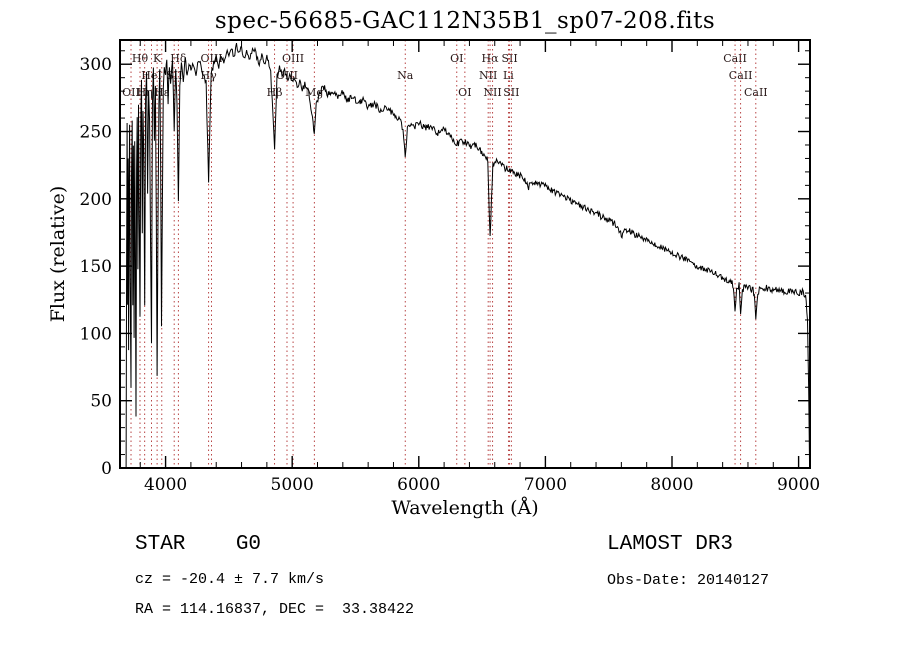 This screenshot has height=649, width=900. What do you see at coordinates (96, 334) in the screenshot?
I see `y-tick-label: 100` at bounding box center [96, 334].